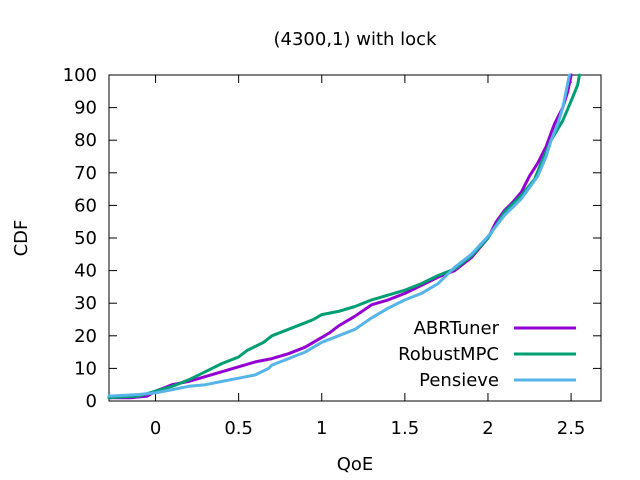  Describe the element at coordinates (356, 39) in the screenshot. I see `chart-title: (4300,1) with lock` at that location.